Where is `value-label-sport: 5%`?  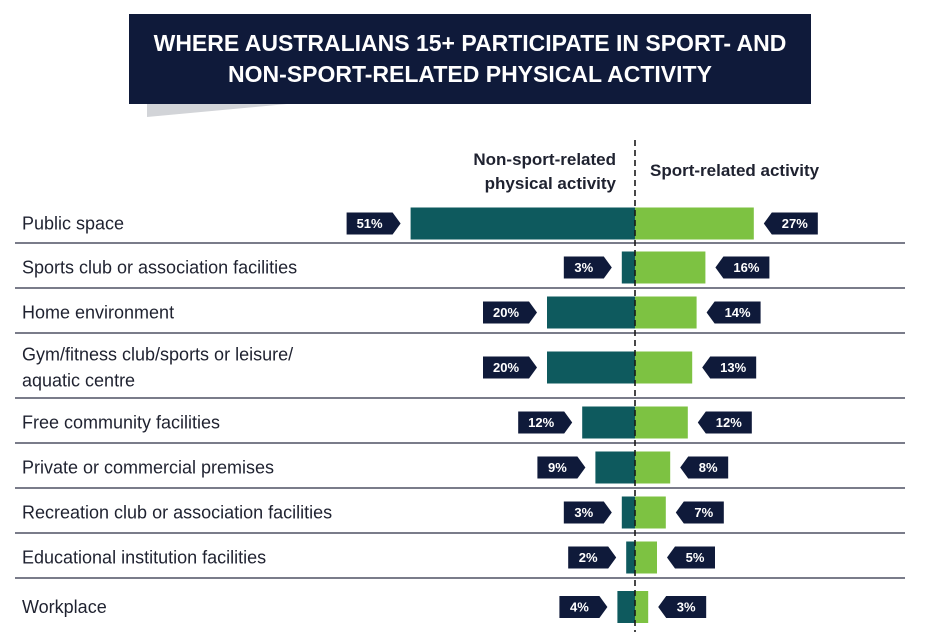
value-label-sport: 5% is located at coordinates (691, 557).